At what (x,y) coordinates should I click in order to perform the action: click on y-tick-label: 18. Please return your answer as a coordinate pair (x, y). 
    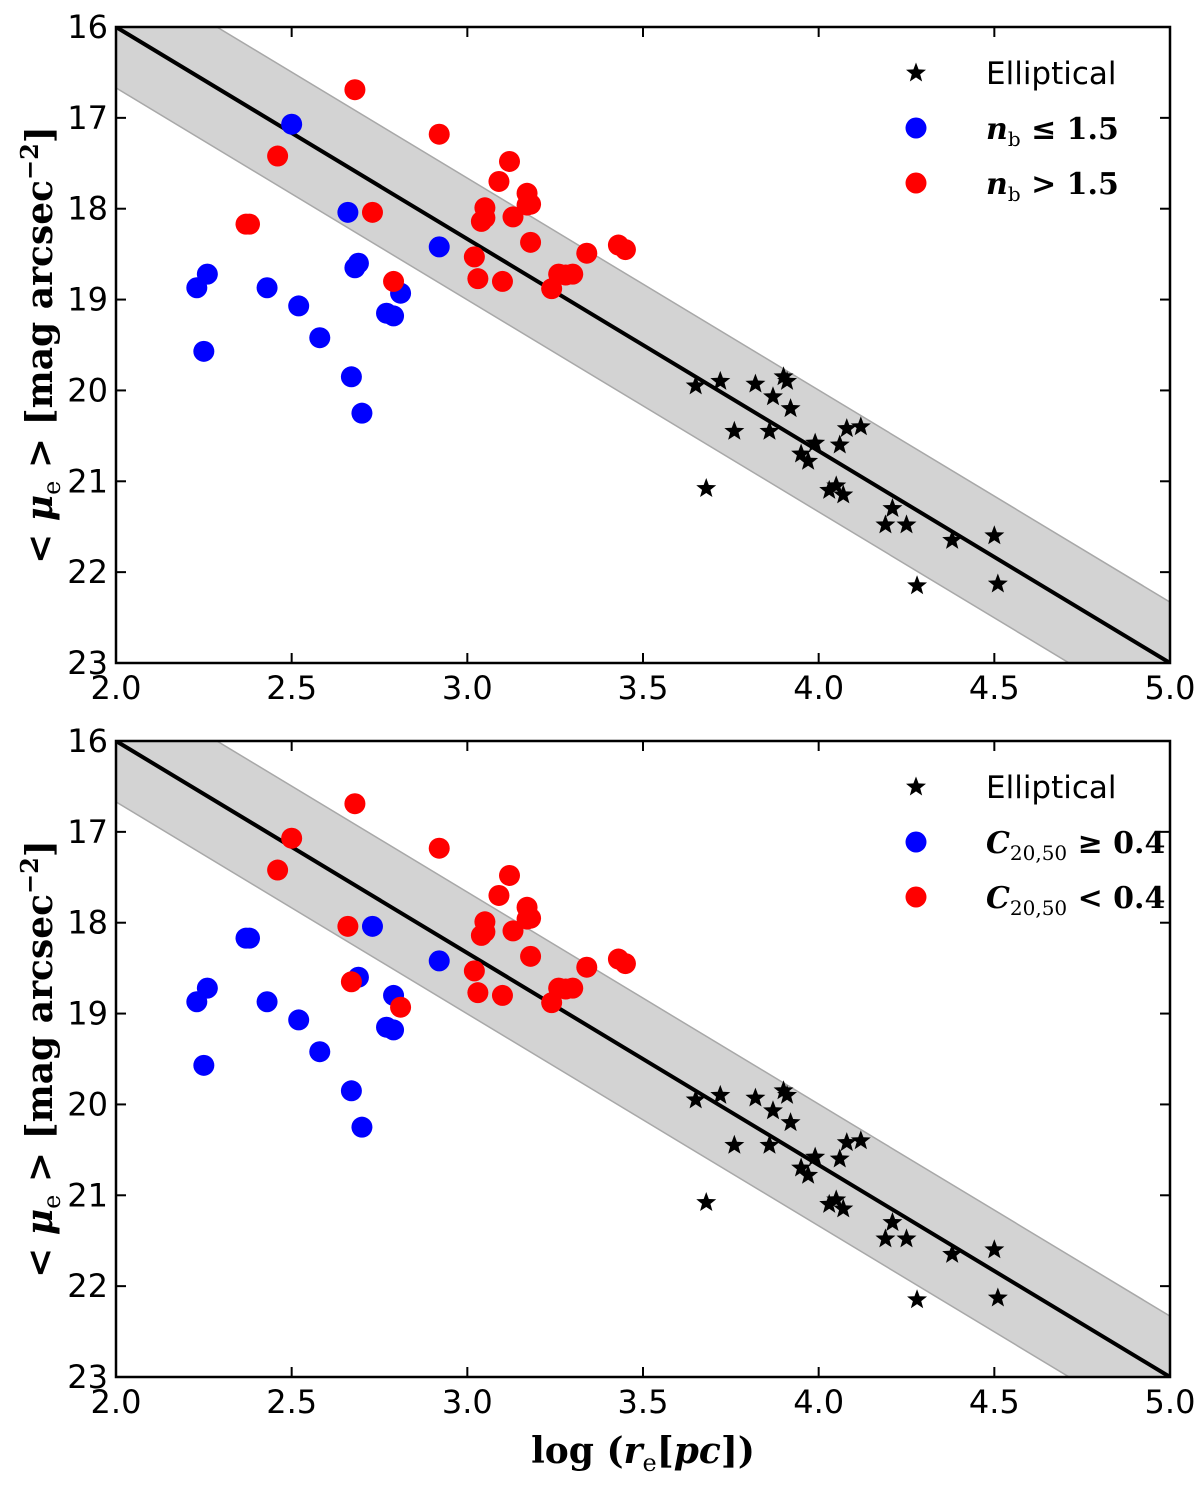
    Looking at the image, I should click on (87, 923).